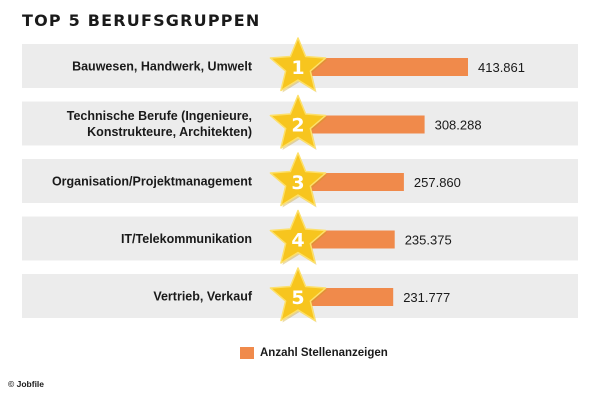 The height and width of the screenshot is (400, 600). I want to click on value-label: 235.375, so click(428, 240).